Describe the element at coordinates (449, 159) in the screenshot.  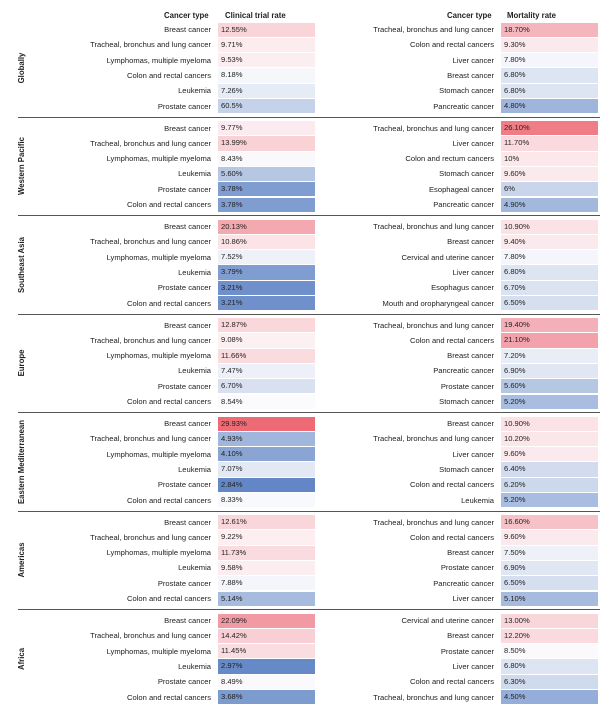
I see `cancer-type: Colon and rectum cancers` at that location.